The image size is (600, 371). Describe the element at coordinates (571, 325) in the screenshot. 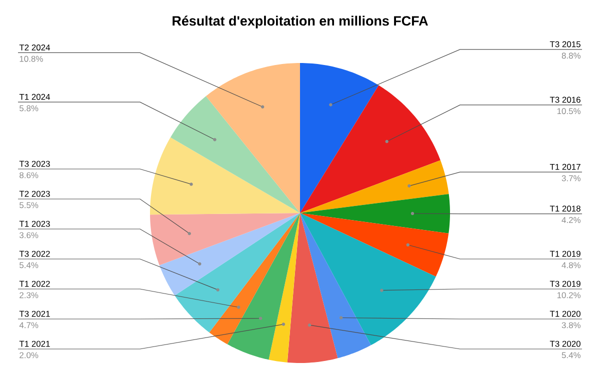

I see `data-label: 3.8%` at that location.